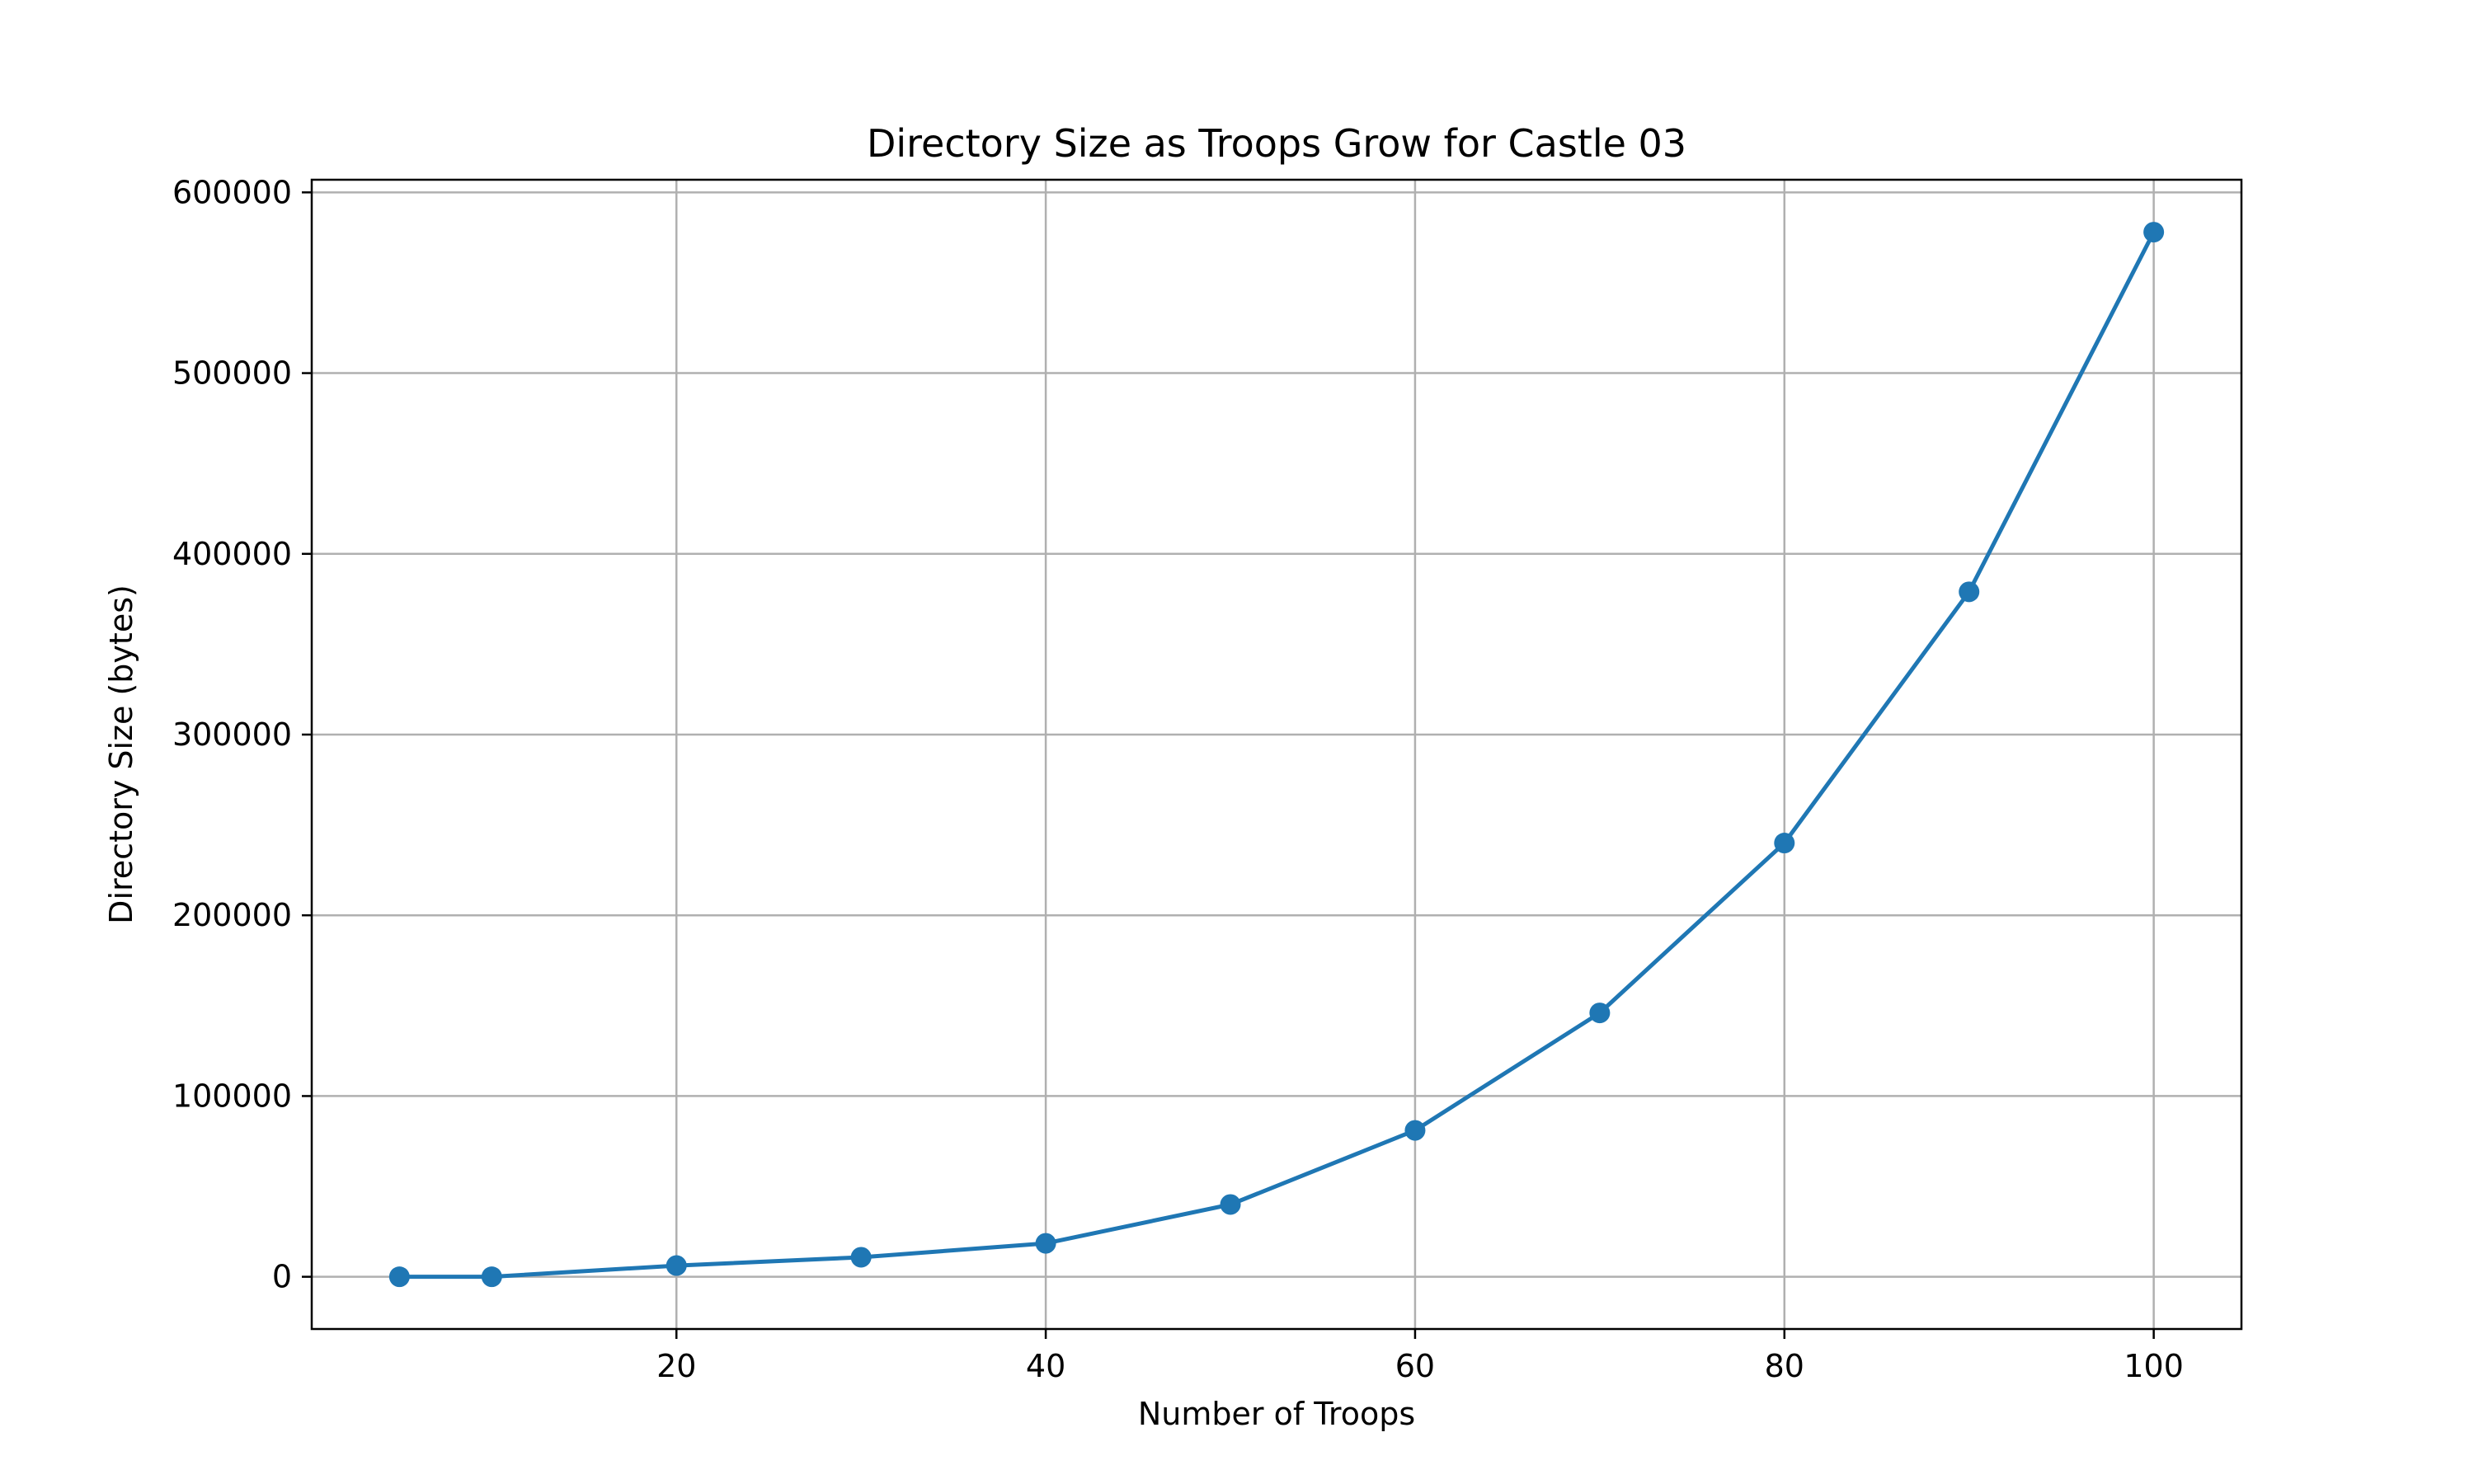  I want to click on x-tick-label: 60, so click(1415, 1366).